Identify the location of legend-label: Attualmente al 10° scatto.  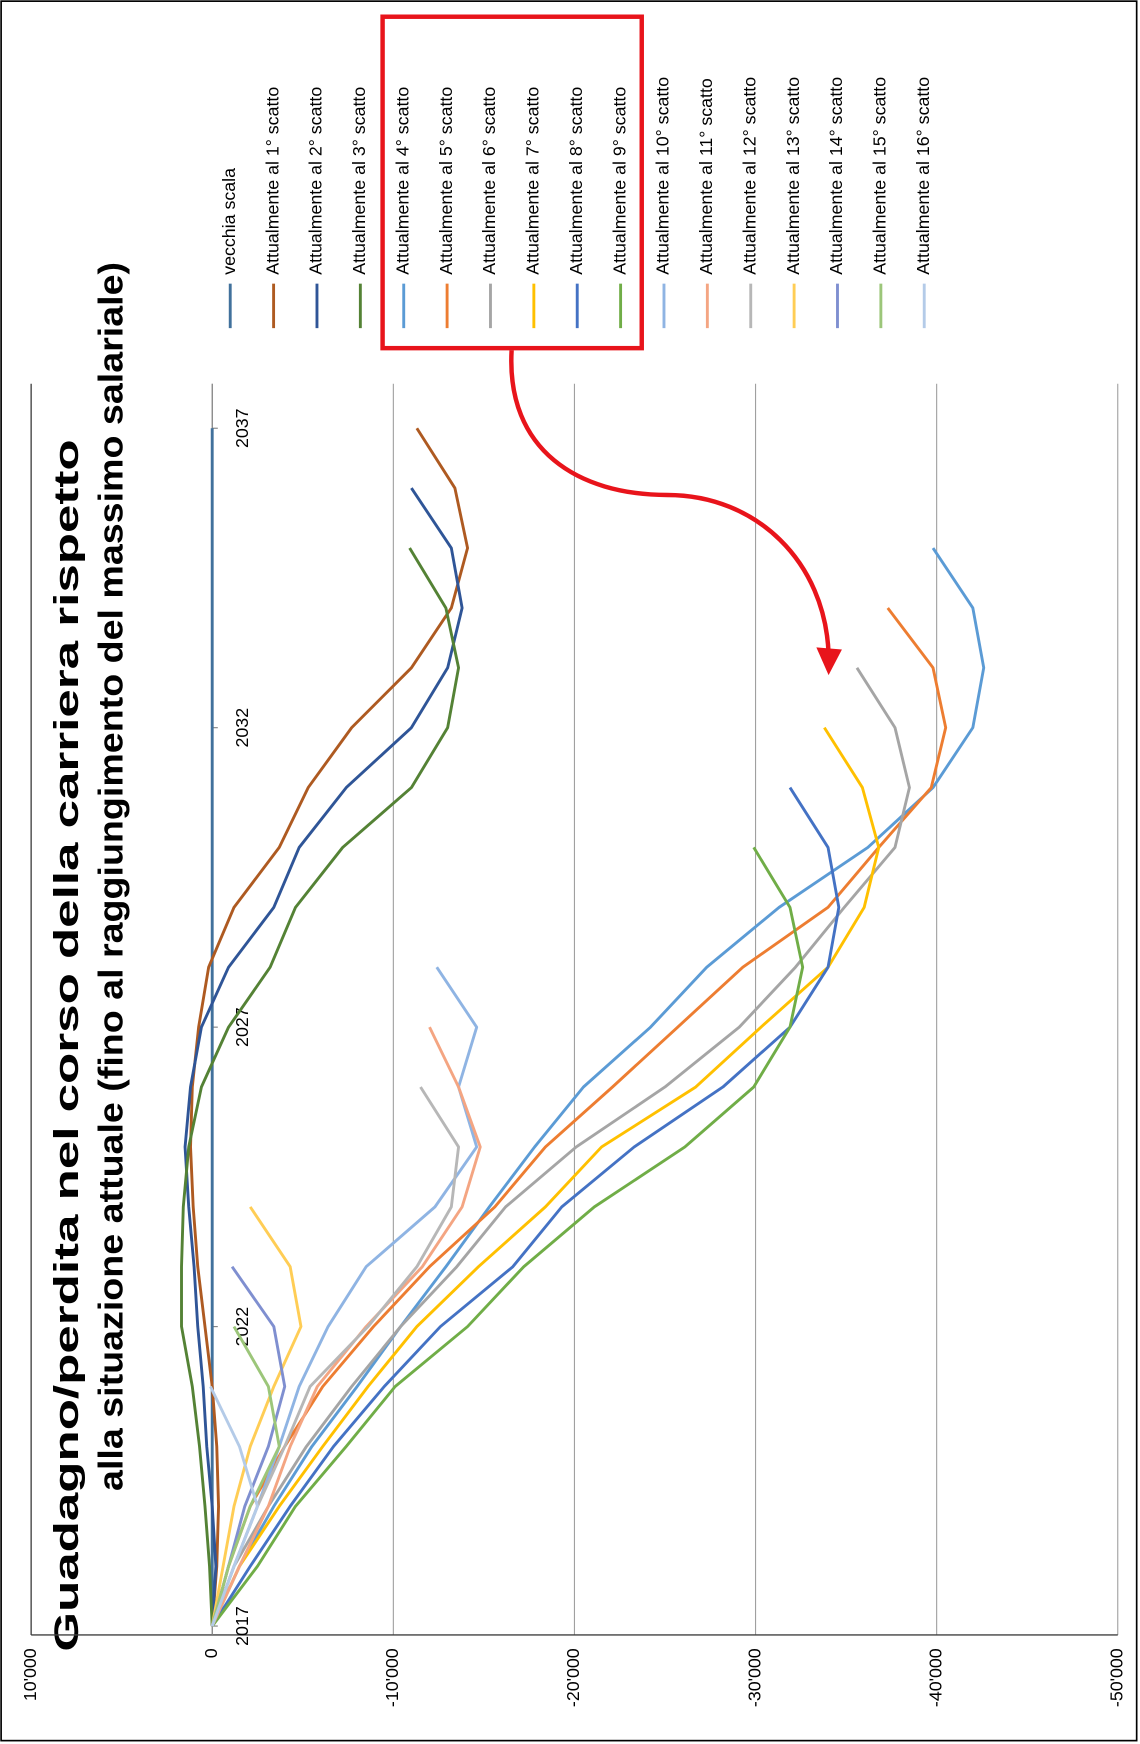
(663, 176).